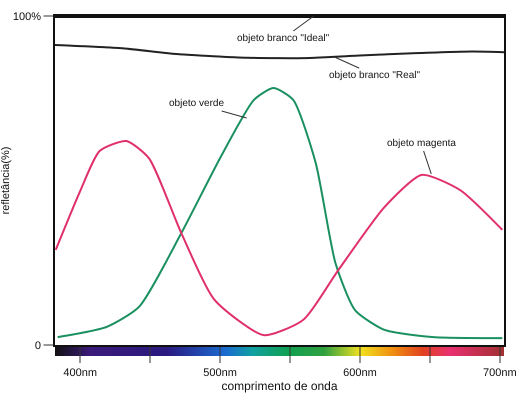 The width and height of the screenshot is (524, 403). I want to click on y-axis-title: refletância(%), so click(6, 180).